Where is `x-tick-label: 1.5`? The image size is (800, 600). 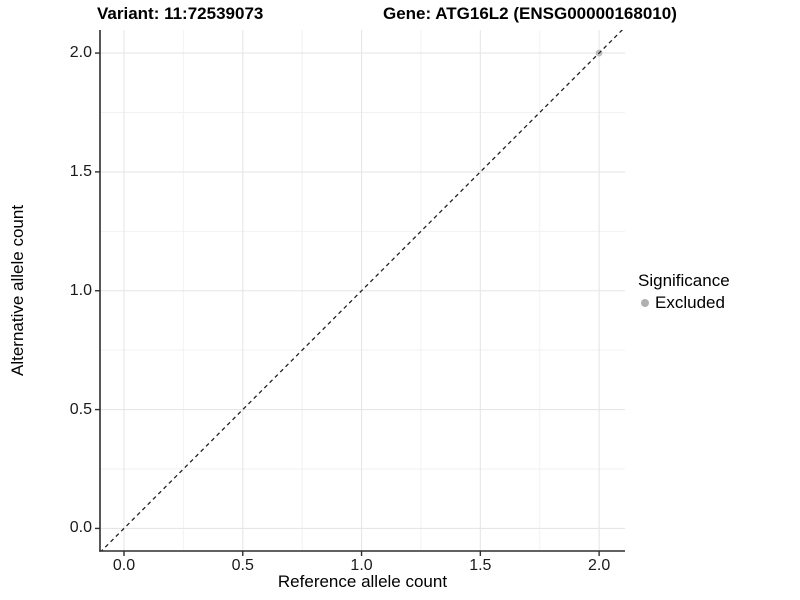 x-tick-label: 1.5 is located at coordinates (480, 565).